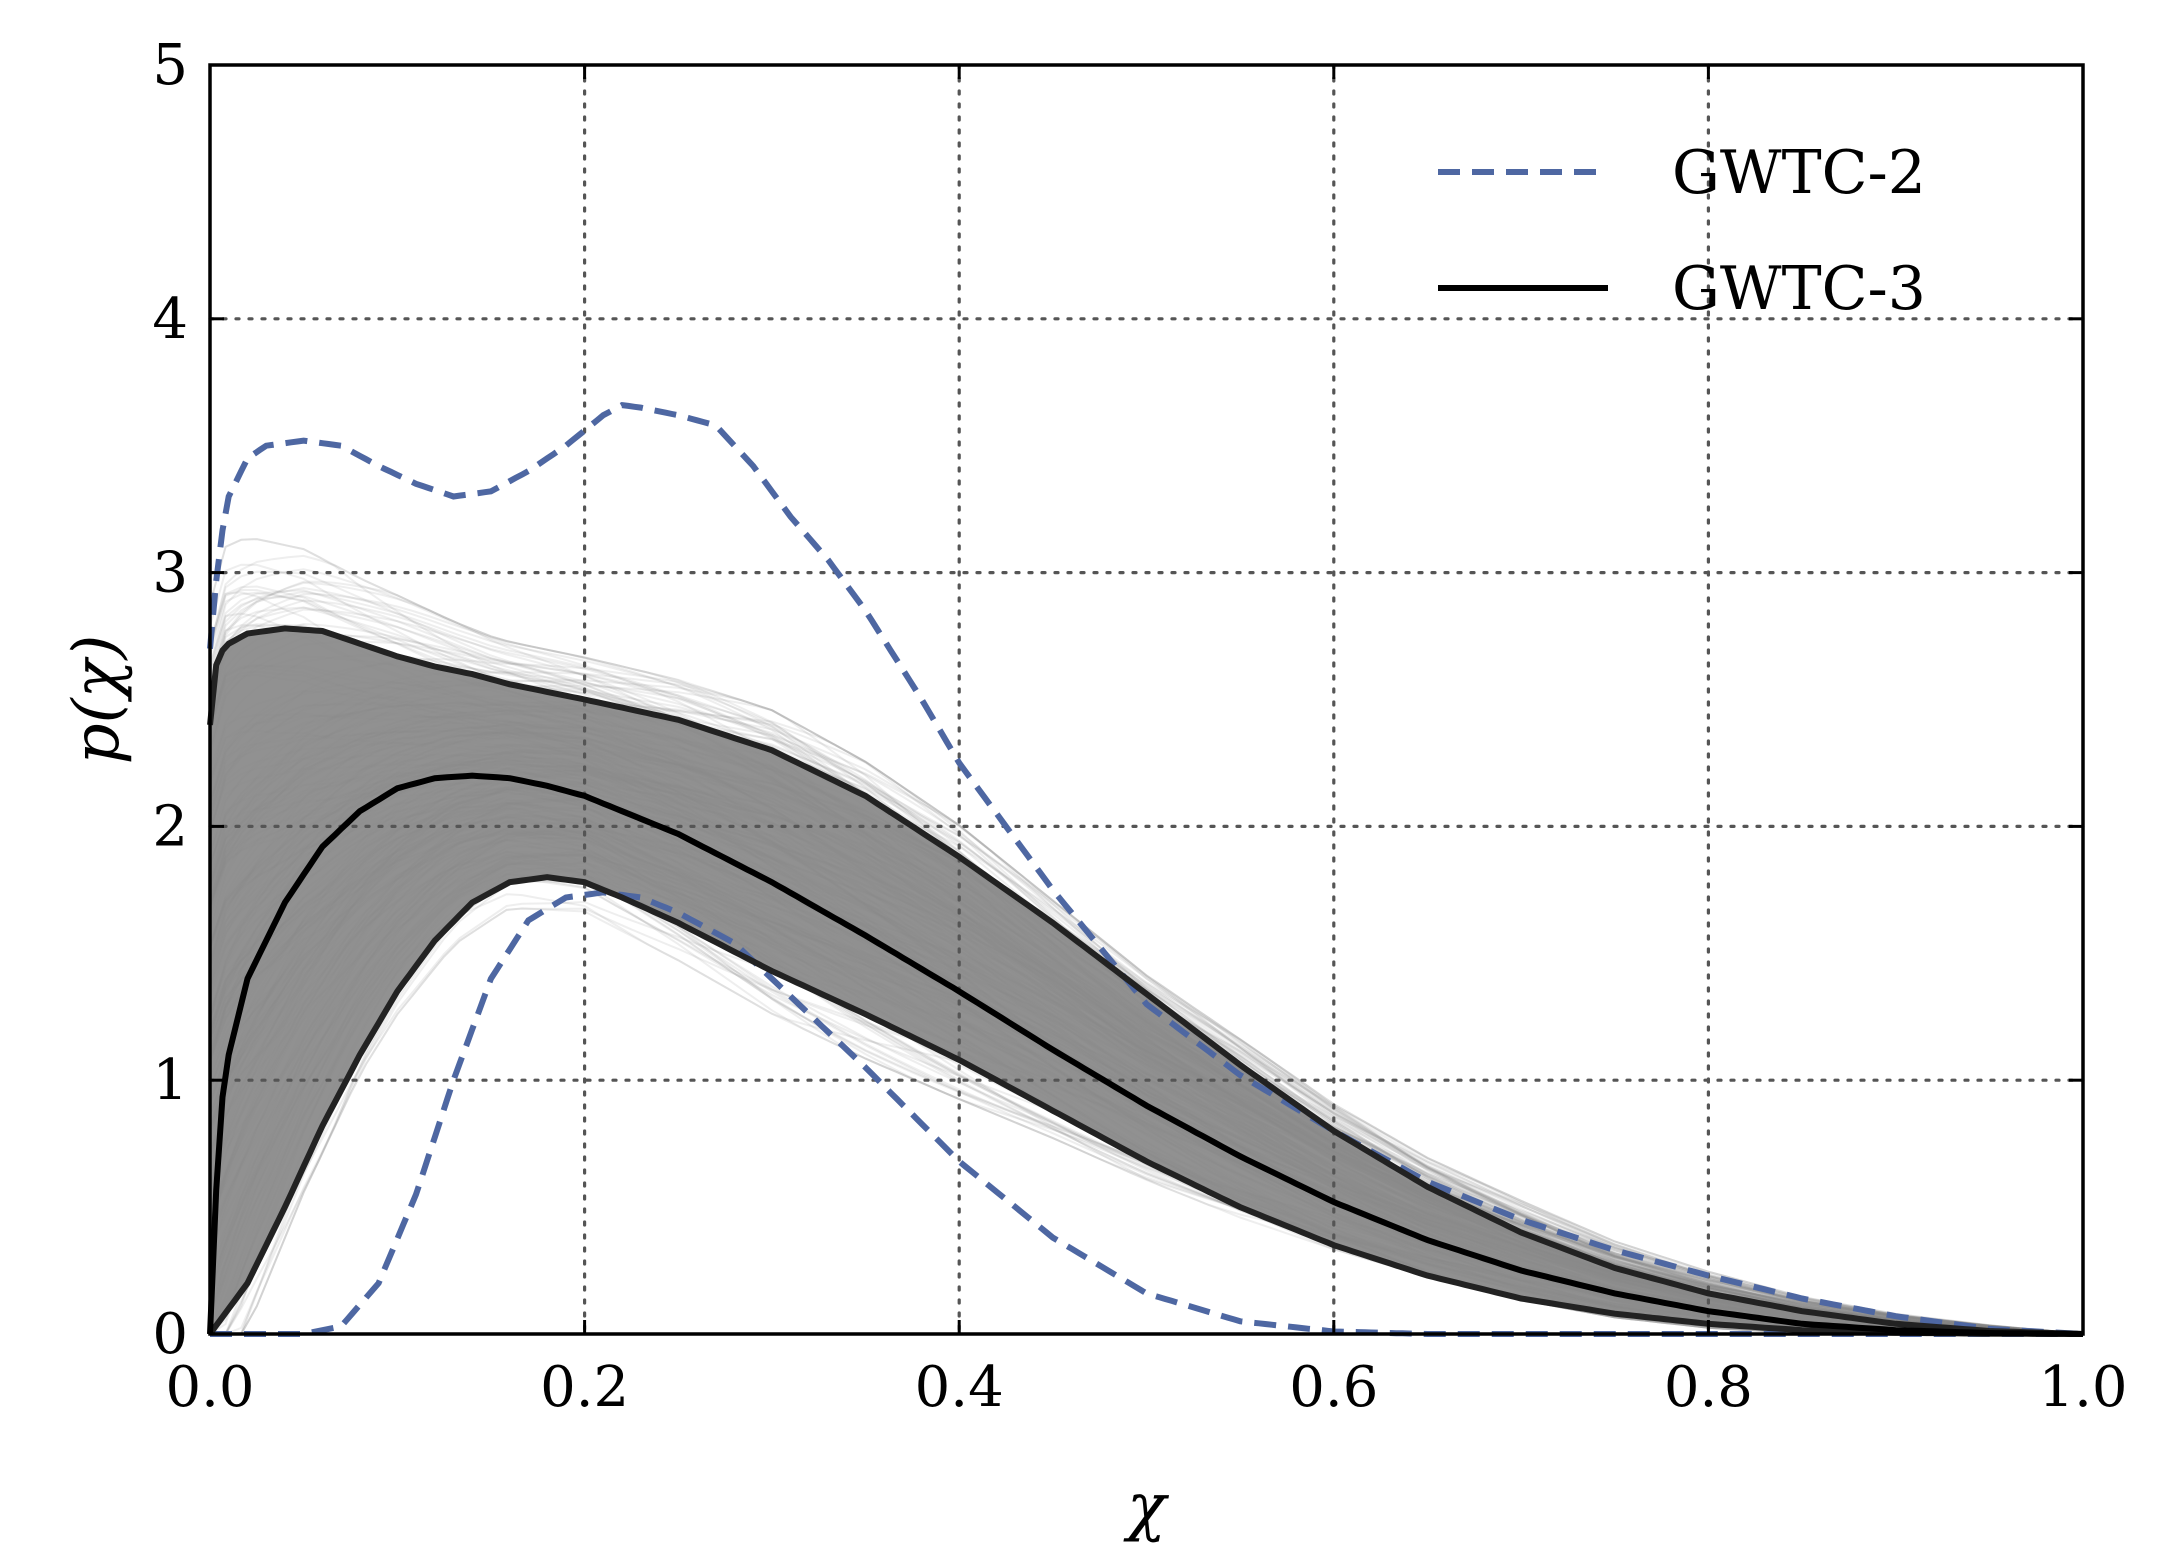 This screenshot has width=2160, height=1560. What do you see at coordinates (1799, 173) in the screenshot?
I see `legend-label-gwtc-2: GWTC-2` at bounding box center [1799, 173].